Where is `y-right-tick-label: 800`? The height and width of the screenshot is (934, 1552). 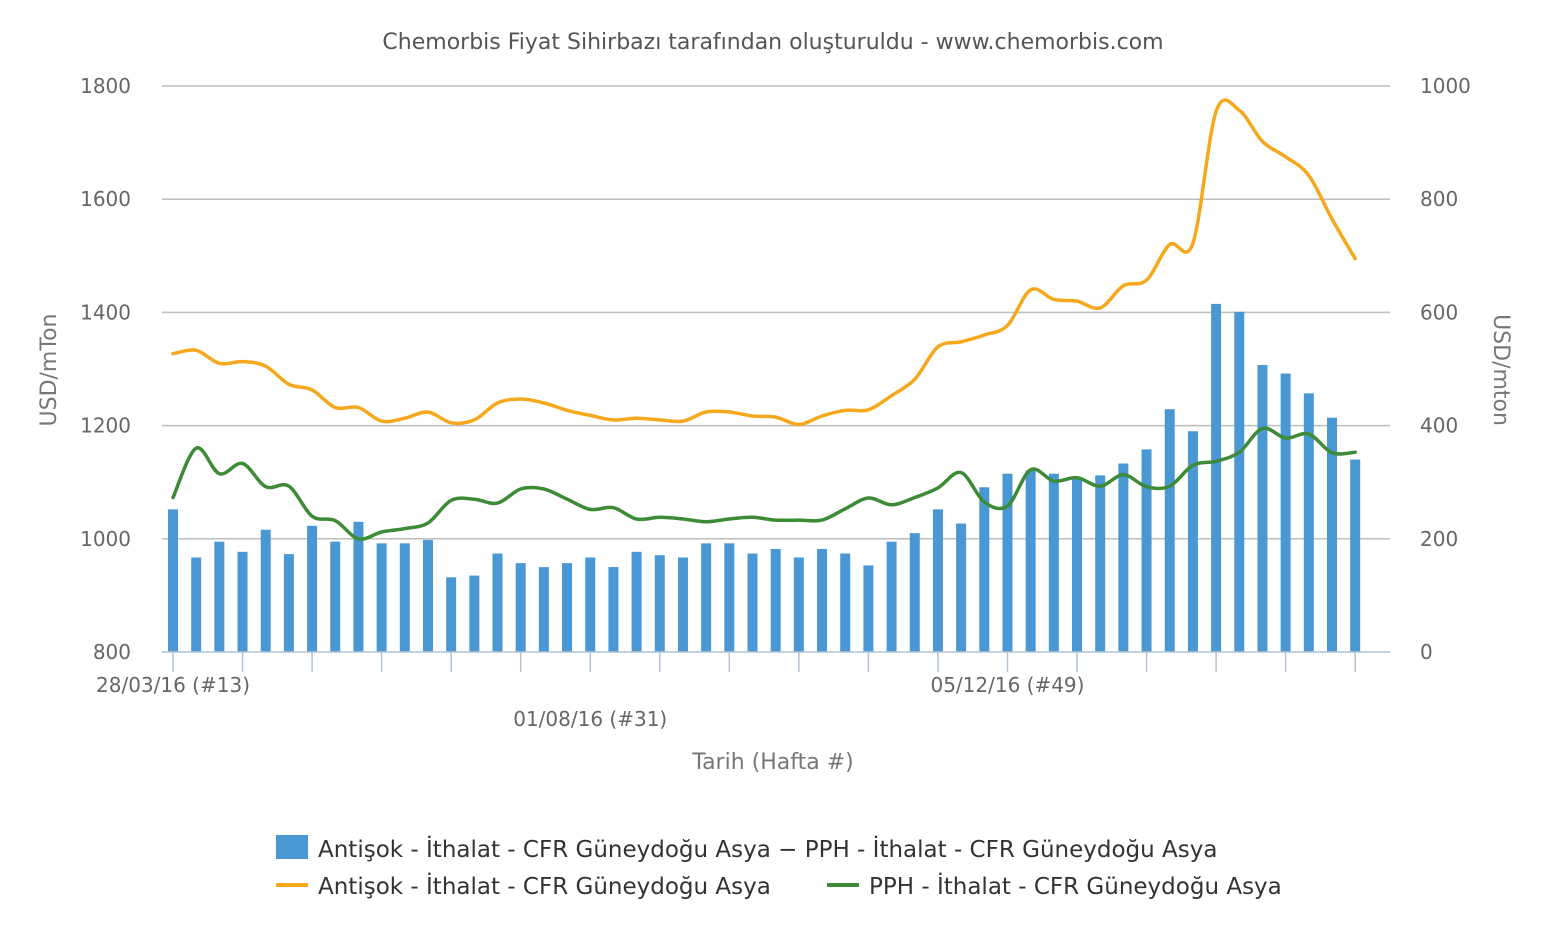
y-right-tick-label: 800 is located at coordinates (1439, 199).